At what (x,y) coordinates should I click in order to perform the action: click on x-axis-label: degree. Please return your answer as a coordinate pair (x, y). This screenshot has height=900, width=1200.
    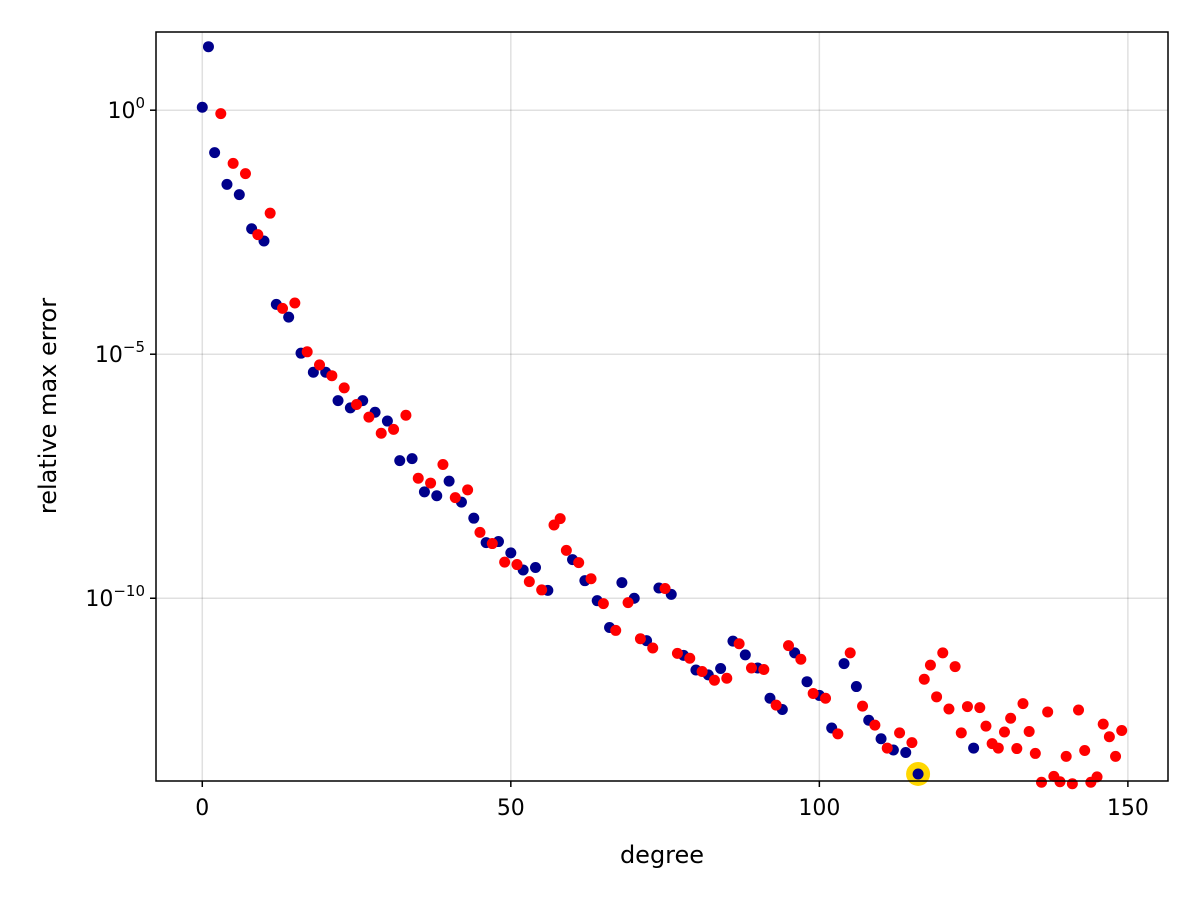
    Looking at the image, I should click on (662, 855).